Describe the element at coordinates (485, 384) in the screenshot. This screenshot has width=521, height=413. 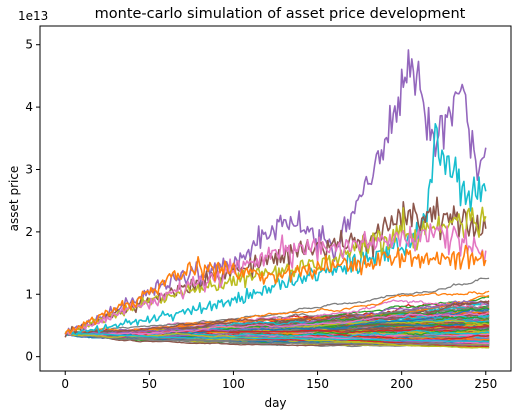
I see `x-tick-label: 250` at that location.